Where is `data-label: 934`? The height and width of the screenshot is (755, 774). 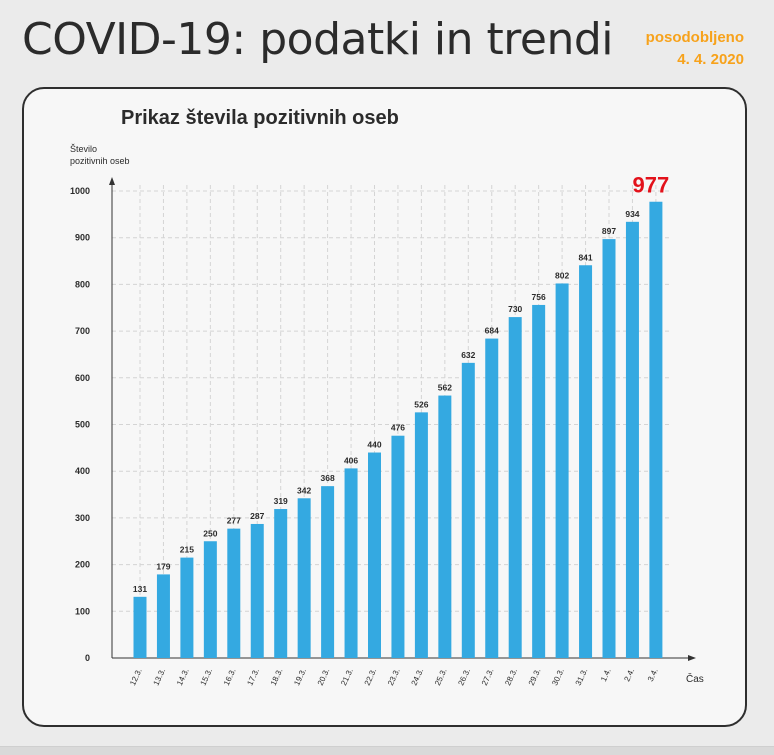 data-label: 934 is located at coordinates (632, 214).